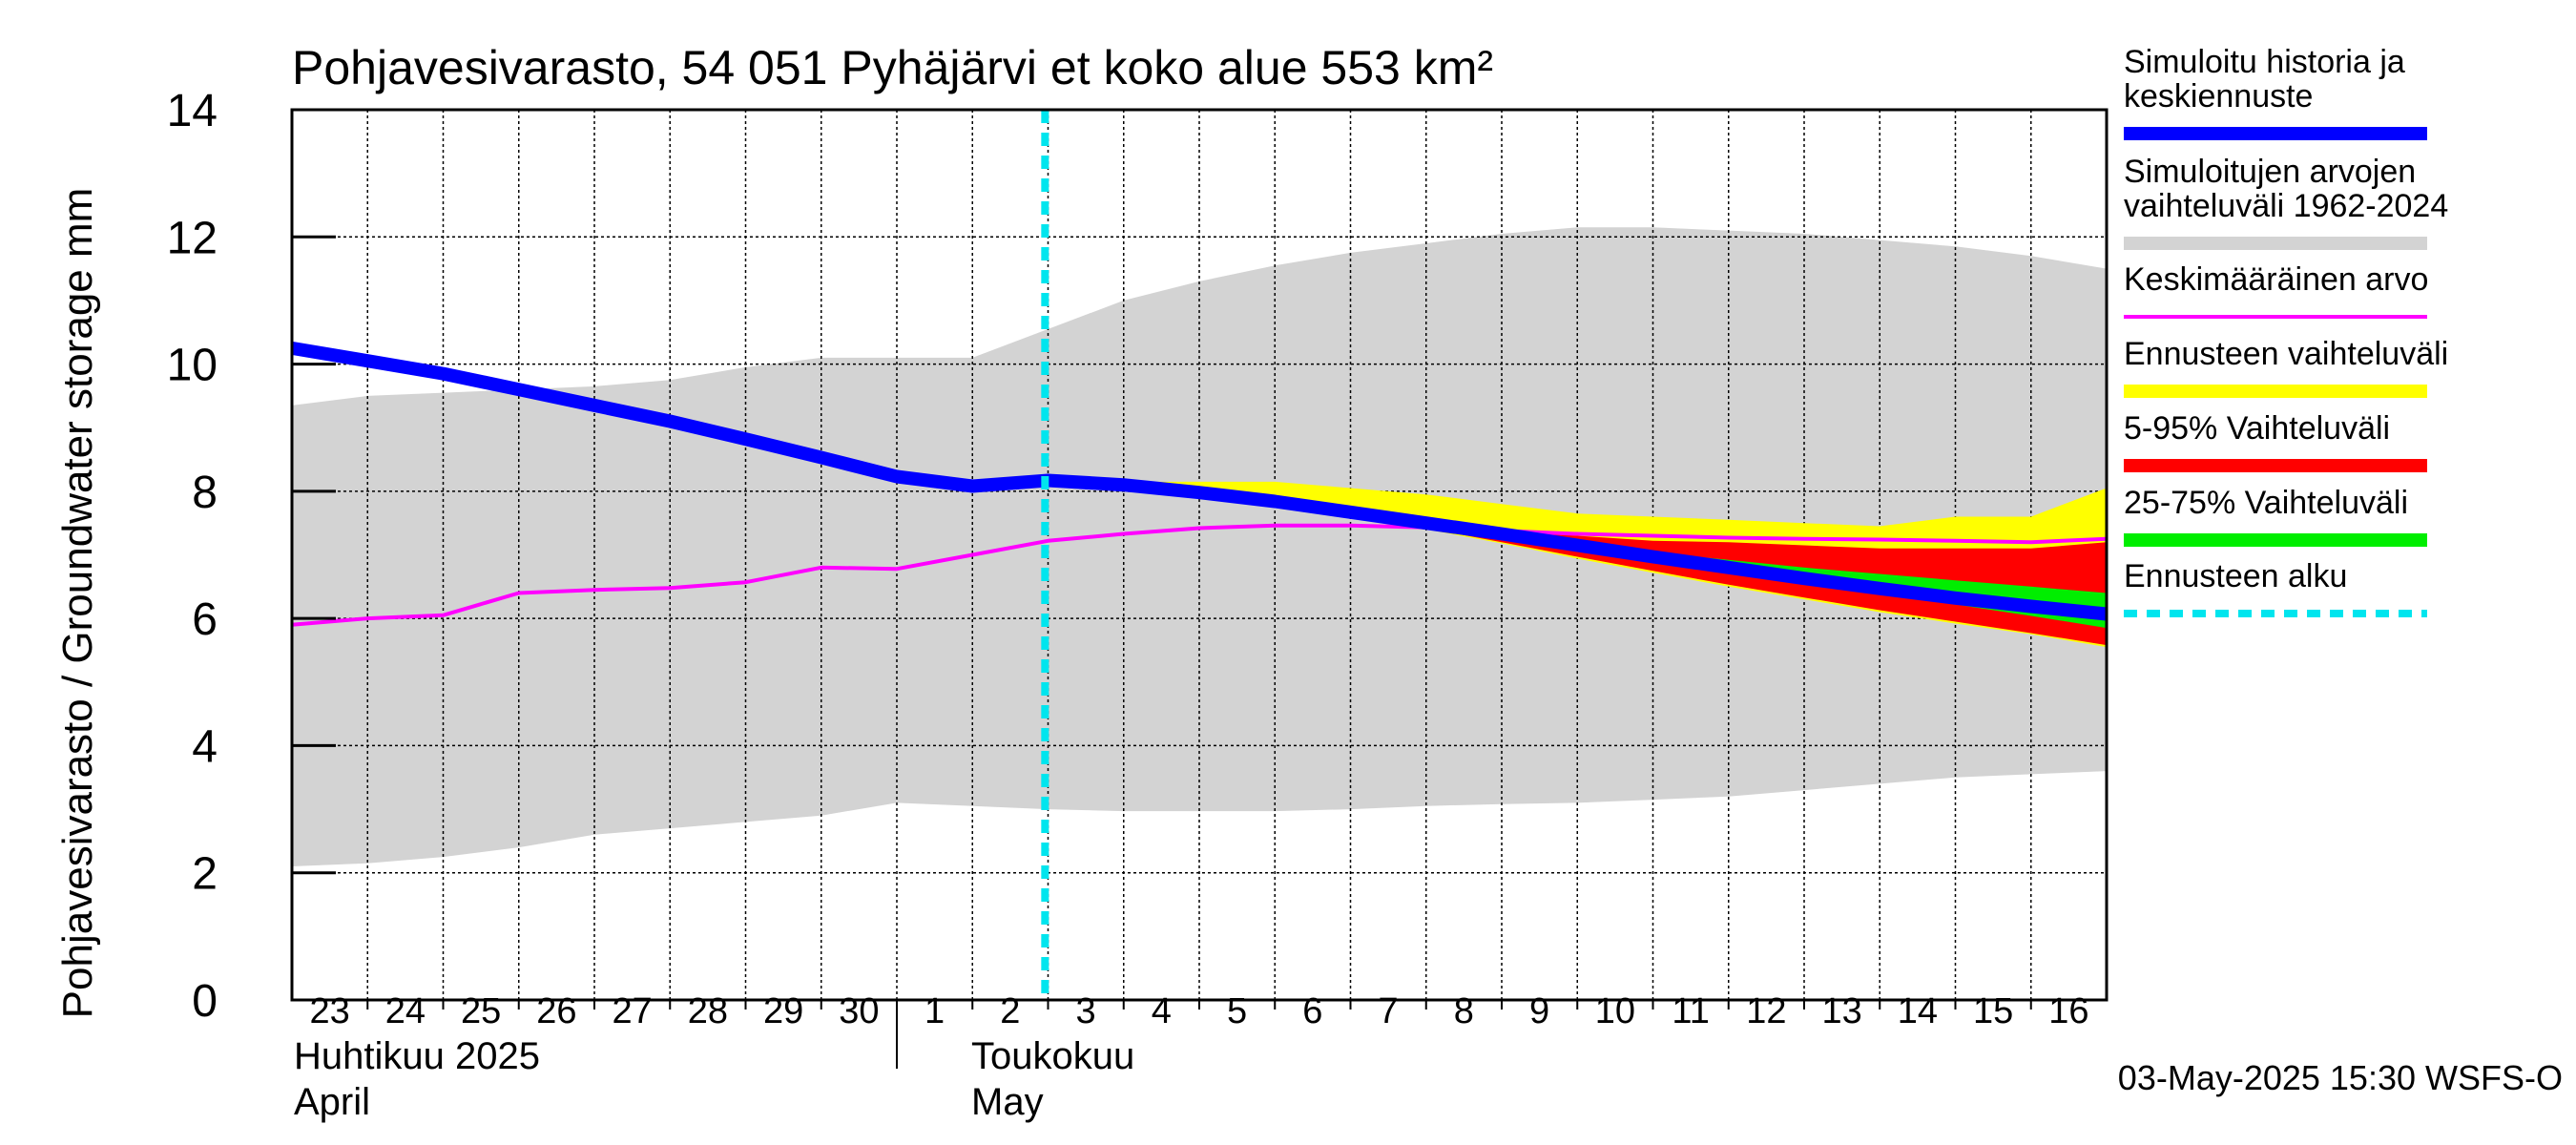  I want to click on x-tick-label: 3, so click(1086, 1011).